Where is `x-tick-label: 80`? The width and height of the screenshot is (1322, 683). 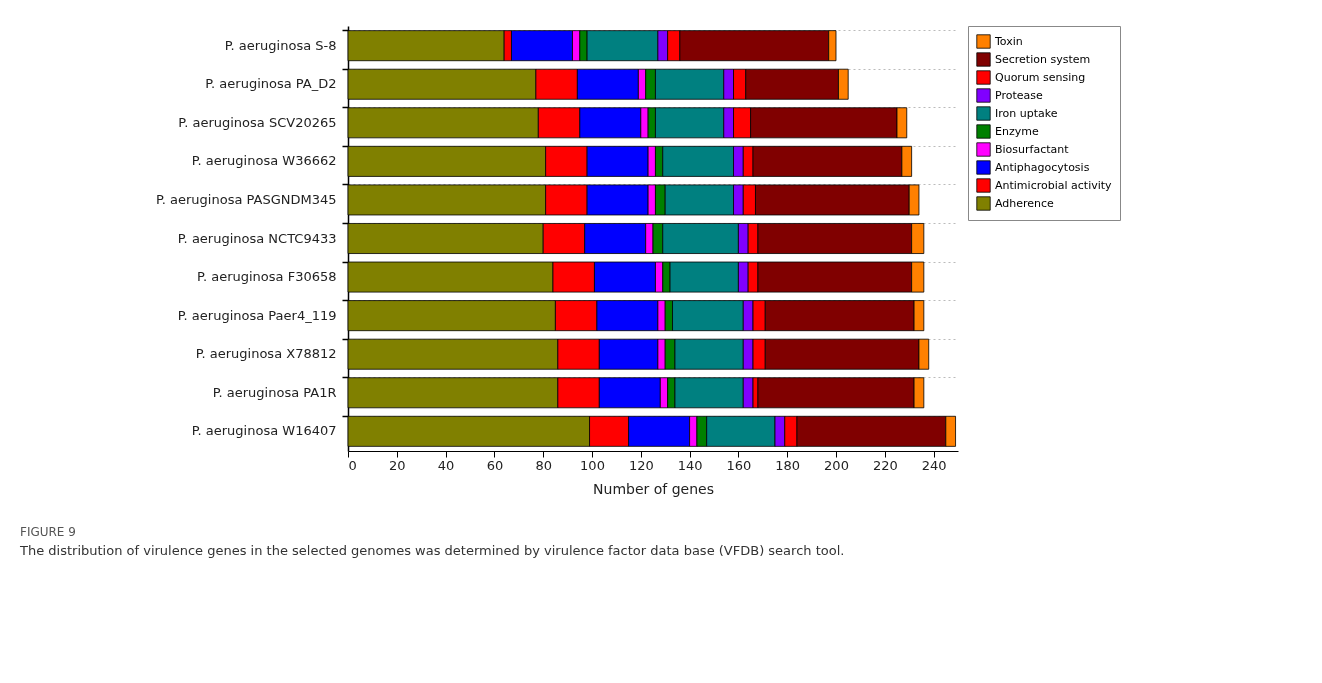
x-tick-label: 80 is located at coordinates (543, 465).